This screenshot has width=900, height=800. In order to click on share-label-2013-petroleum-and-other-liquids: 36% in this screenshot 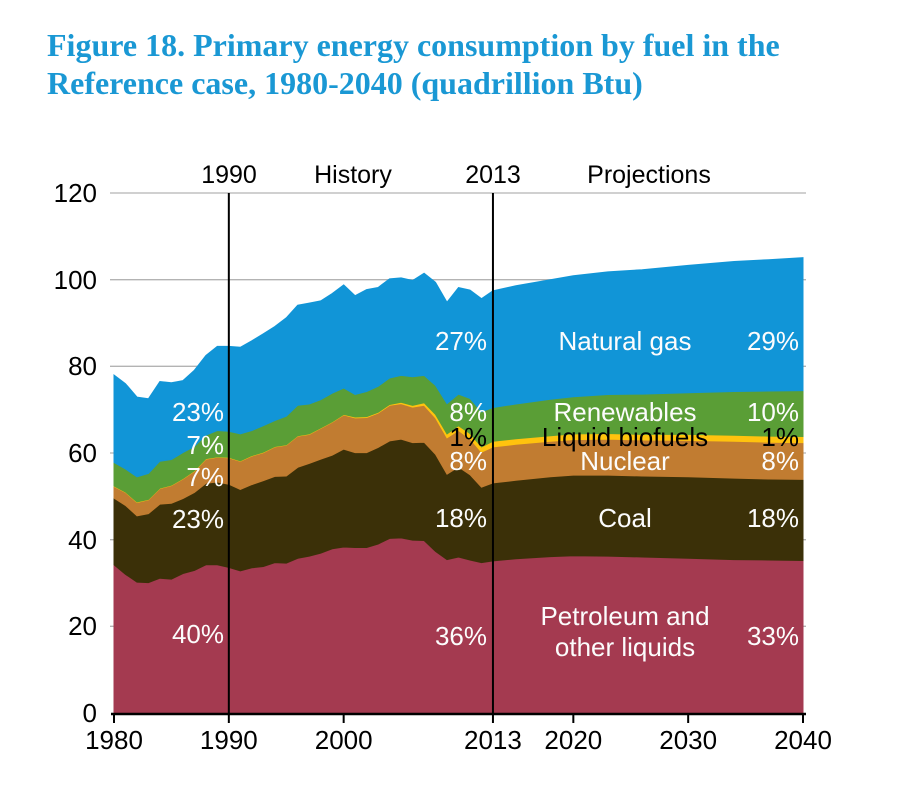, I will do `click(460, 636)`.